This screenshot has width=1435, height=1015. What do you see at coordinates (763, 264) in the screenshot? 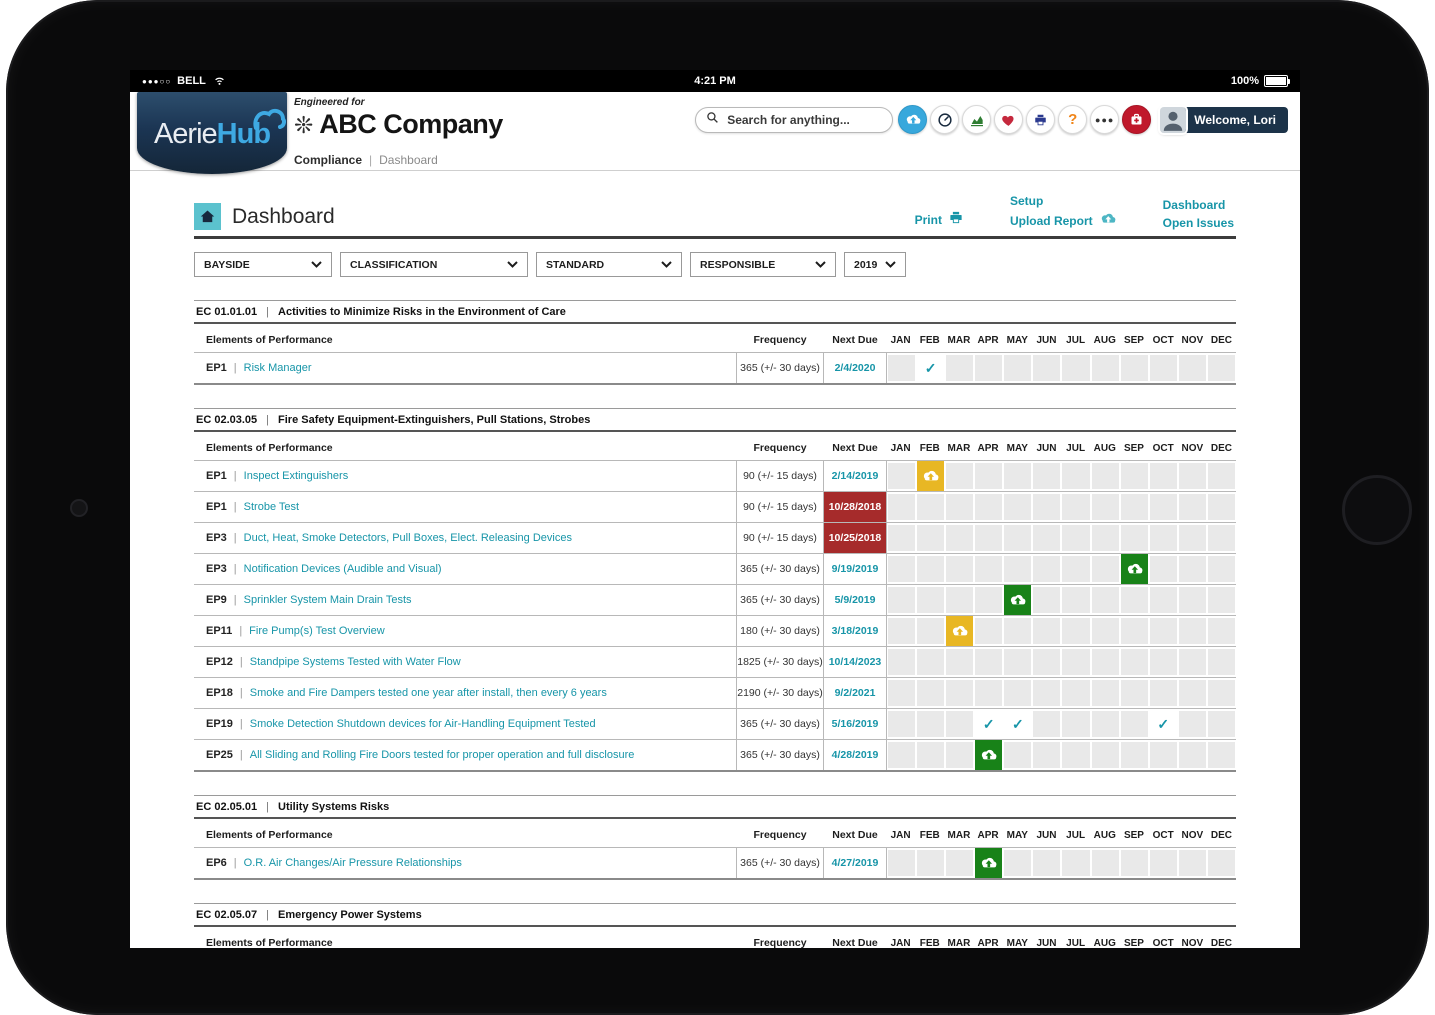
I see `filter-dropdown-responsible: RESPONSIBLE` at bounding box center [763, 264].